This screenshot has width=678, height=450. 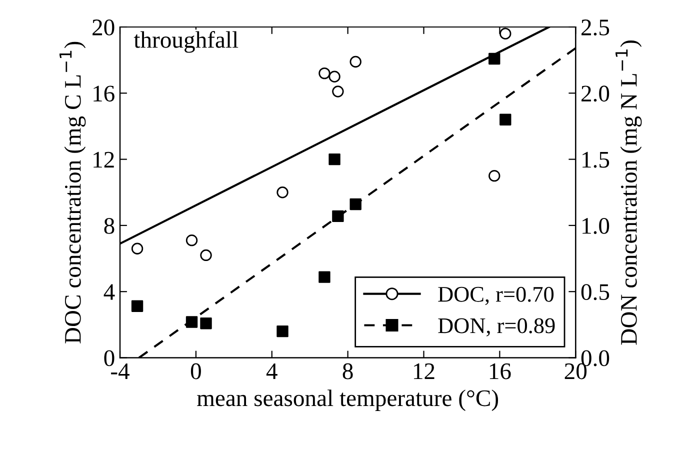 What do you see at coordinates (500, 371) in the screenshot?
I see `x-tick-label: 16` at bounding box center [500, 371].